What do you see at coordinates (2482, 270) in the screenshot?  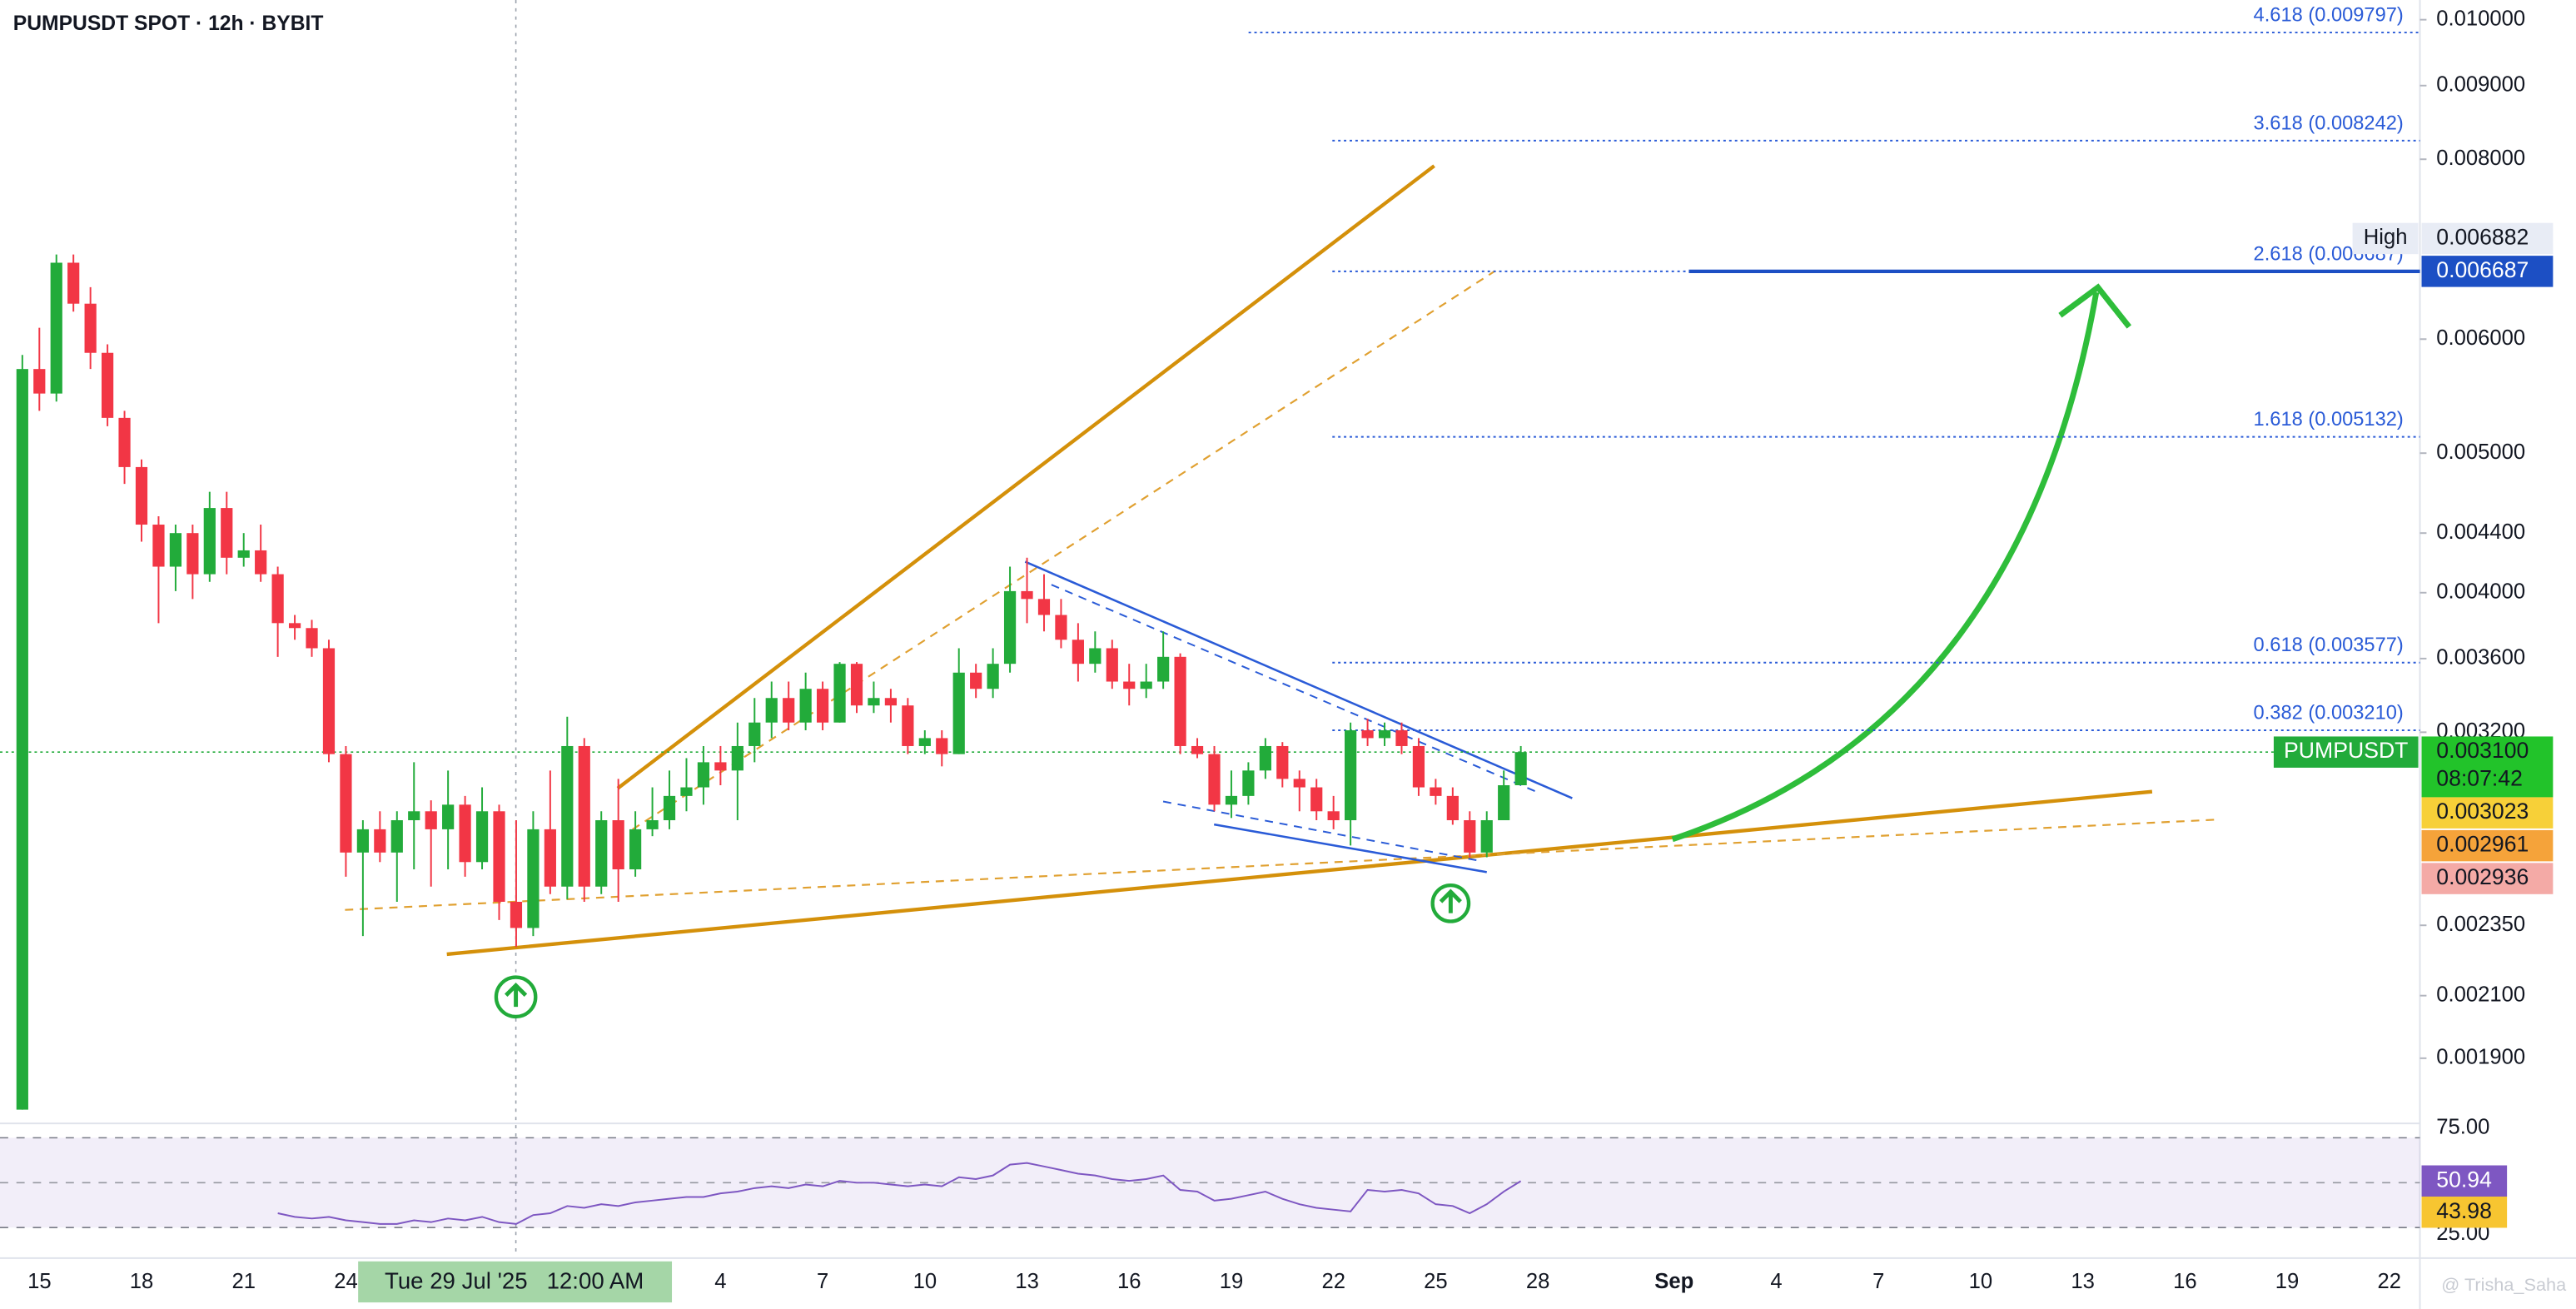 I see `target-badge: 0.006687` at bounding box center [2482, 270].